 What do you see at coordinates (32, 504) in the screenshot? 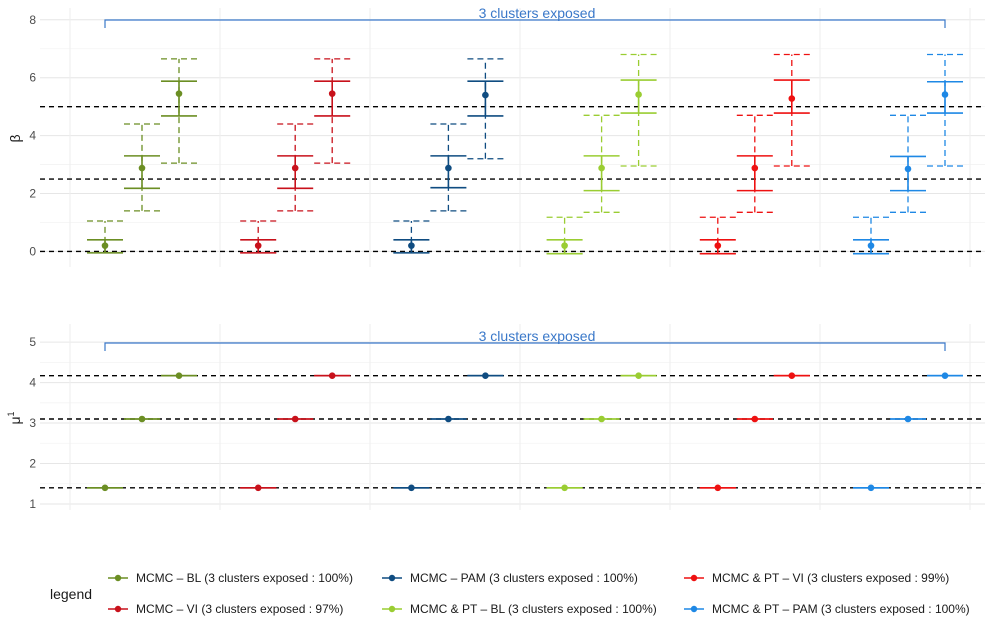
I see `y-tick-label: 1` at bounding box center [32, 504].